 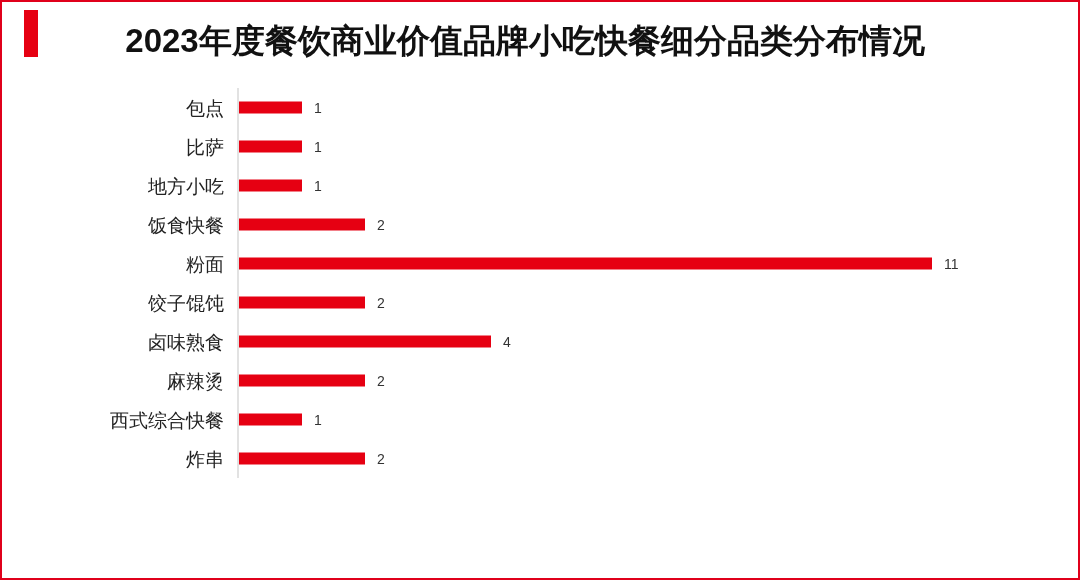 What do you see at coordinates (186, 225) in the screenshot?
I see `category-label: 饭食快餐` at bounding box center [186, 225].